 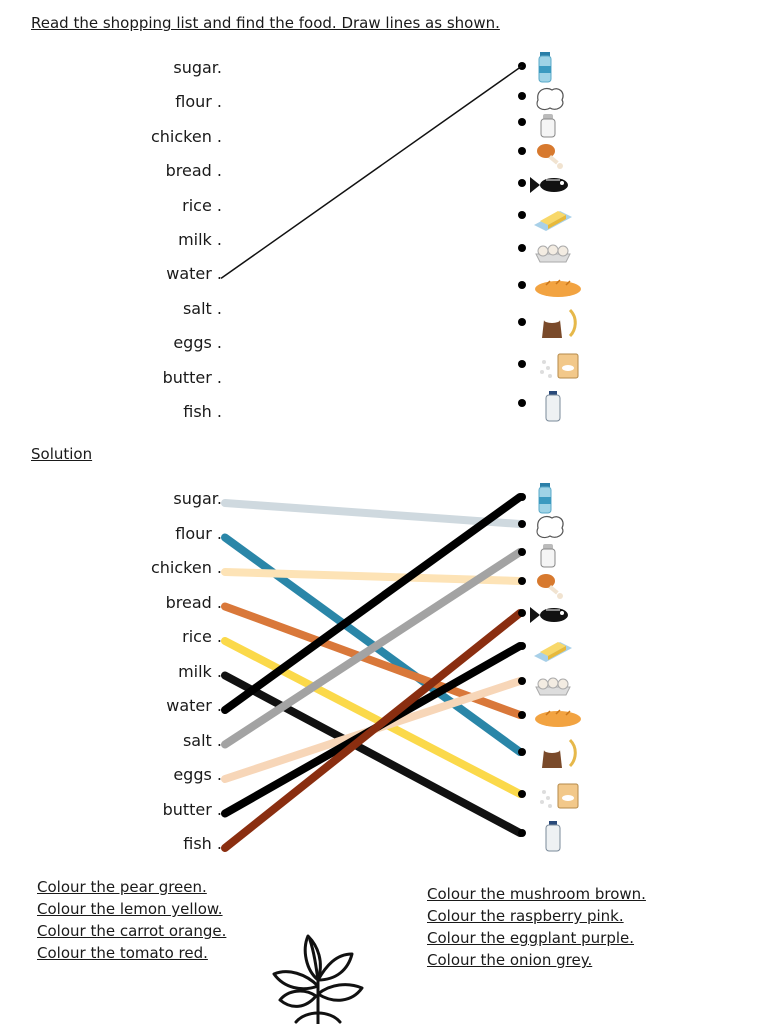 I want to click on exercise-word-bread: bread ., so click(x=193, y=171).